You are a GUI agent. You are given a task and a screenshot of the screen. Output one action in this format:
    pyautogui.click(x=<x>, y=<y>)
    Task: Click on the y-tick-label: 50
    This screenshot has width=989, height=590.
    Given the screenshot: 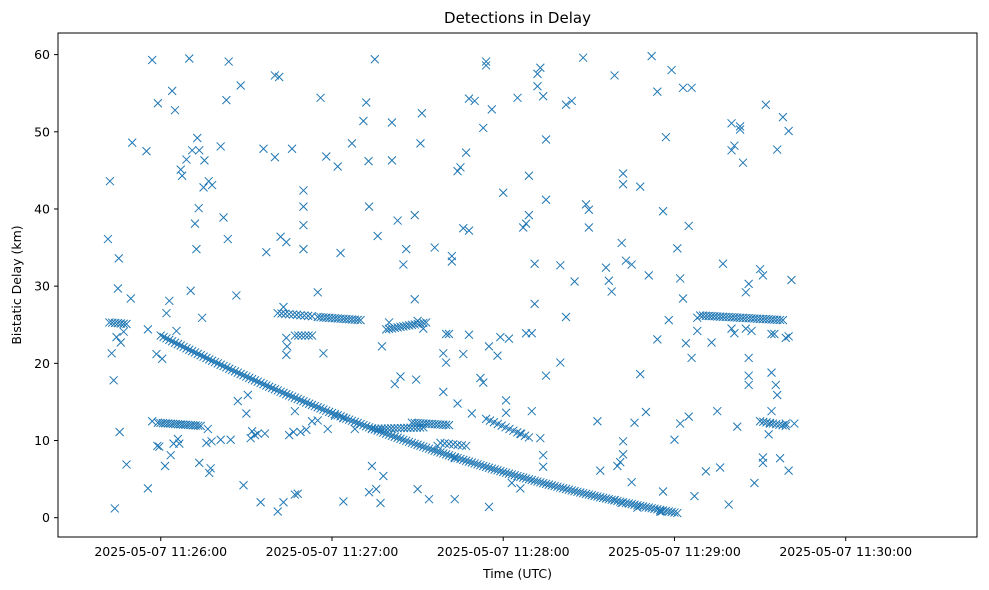 What is the action you would take?
    pyautogui.click(x=42, y=131)
    